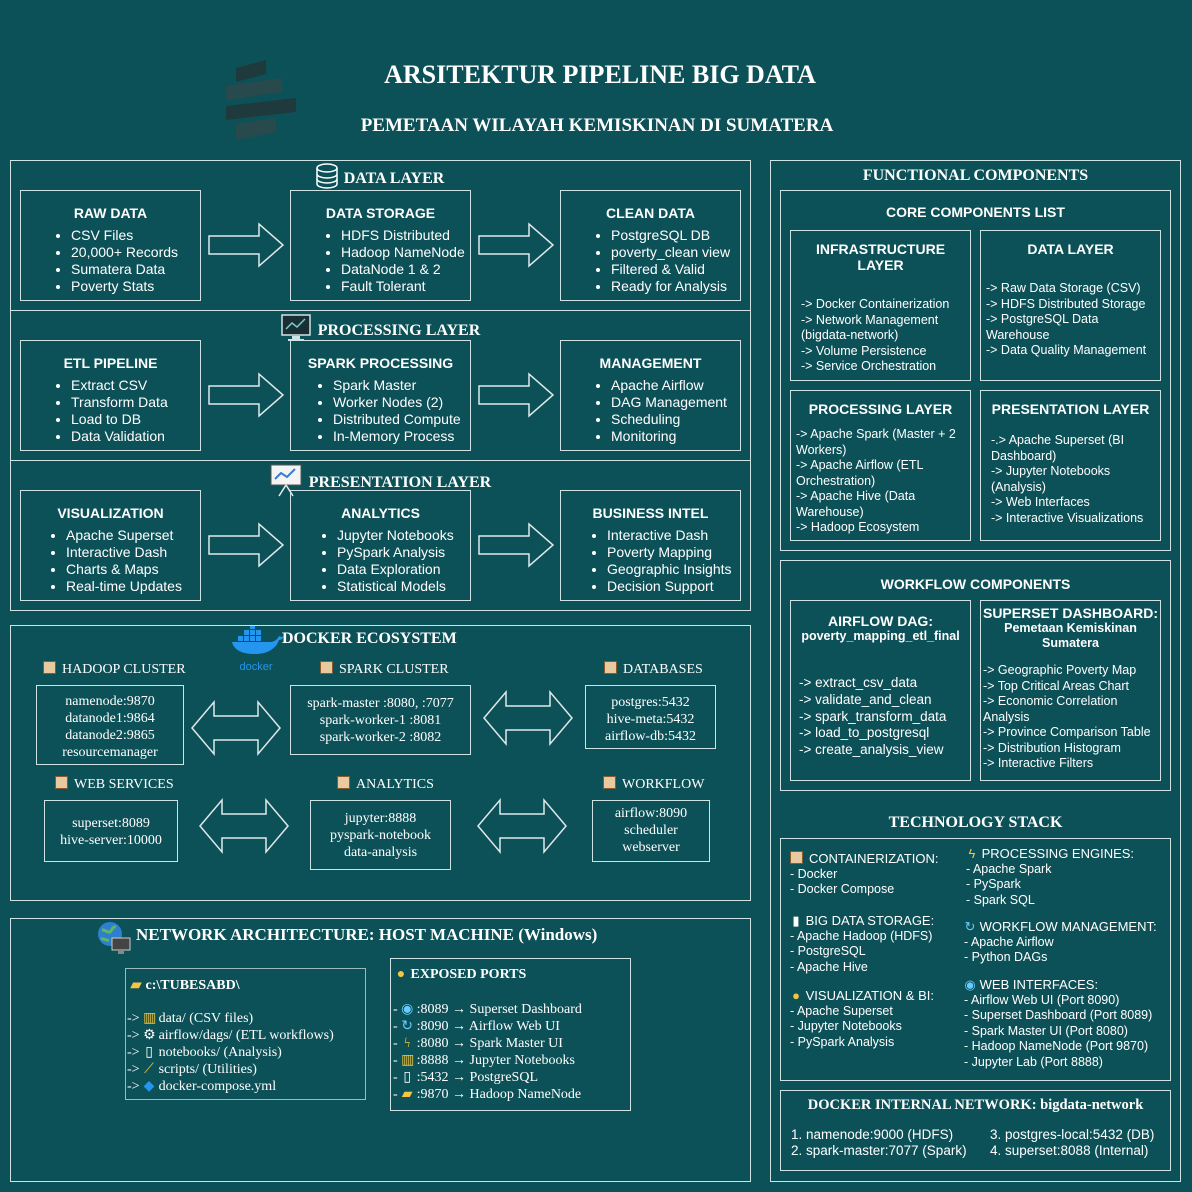 The width and height of the screenshot is (1192, 1192). Describe the element at coordinates (401, 419) in the screenshot. I see `list-item: Distributed Compute` at that location.